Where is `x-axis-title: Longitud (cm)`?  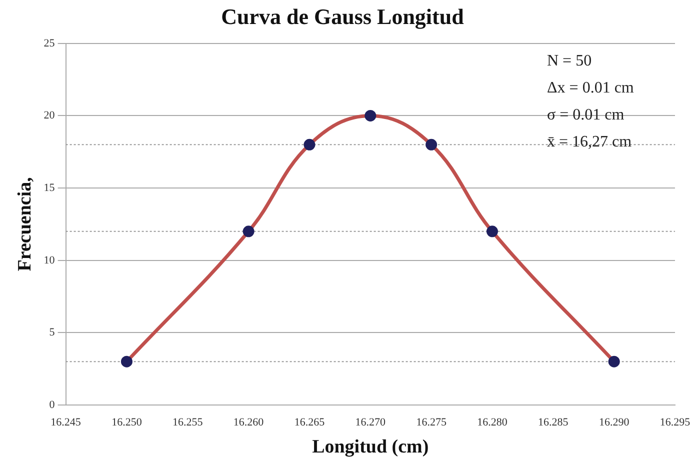
x-axis-title: Longitud (cm) is located at coordinates (370, 447).